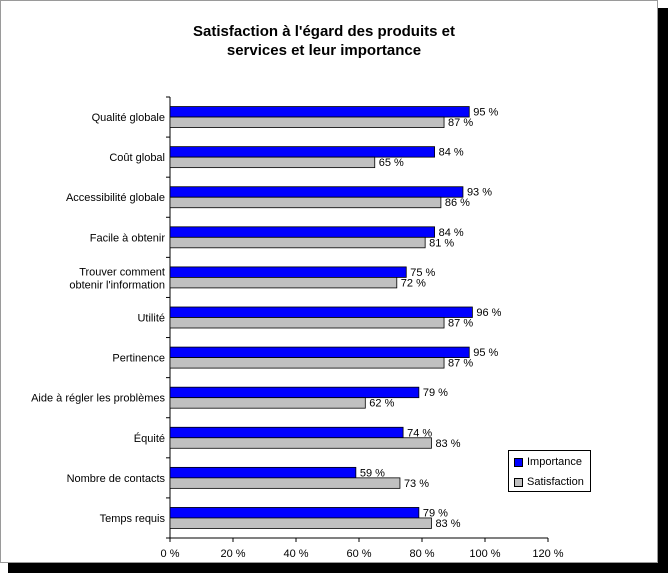 The height and width of the screenshot is (573, 668). Describe the element at coordinates (295, 554) in the screenshot. I see `x-tick-label: 40 %` at that location.